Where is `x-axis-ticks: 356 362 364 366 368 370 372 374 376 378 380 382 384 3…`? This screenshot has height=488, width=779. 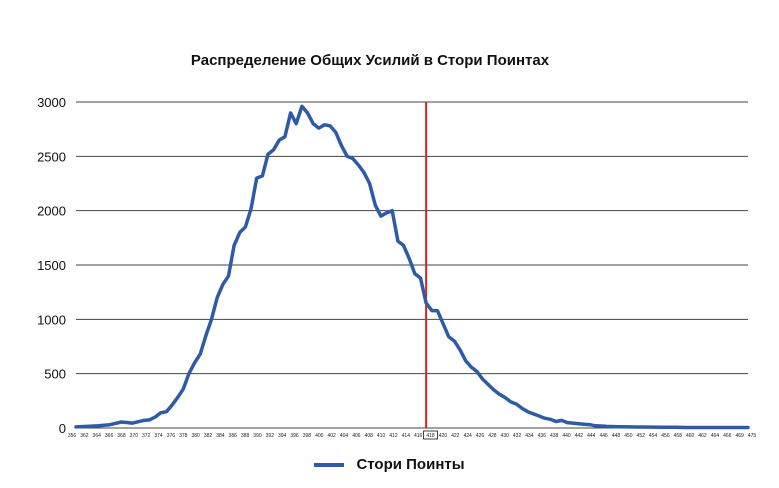 x-axis-ticks: 356 362 364 366 368 370 372 374 376 378 380 382 384 3… is located at coordinates (412, 435).